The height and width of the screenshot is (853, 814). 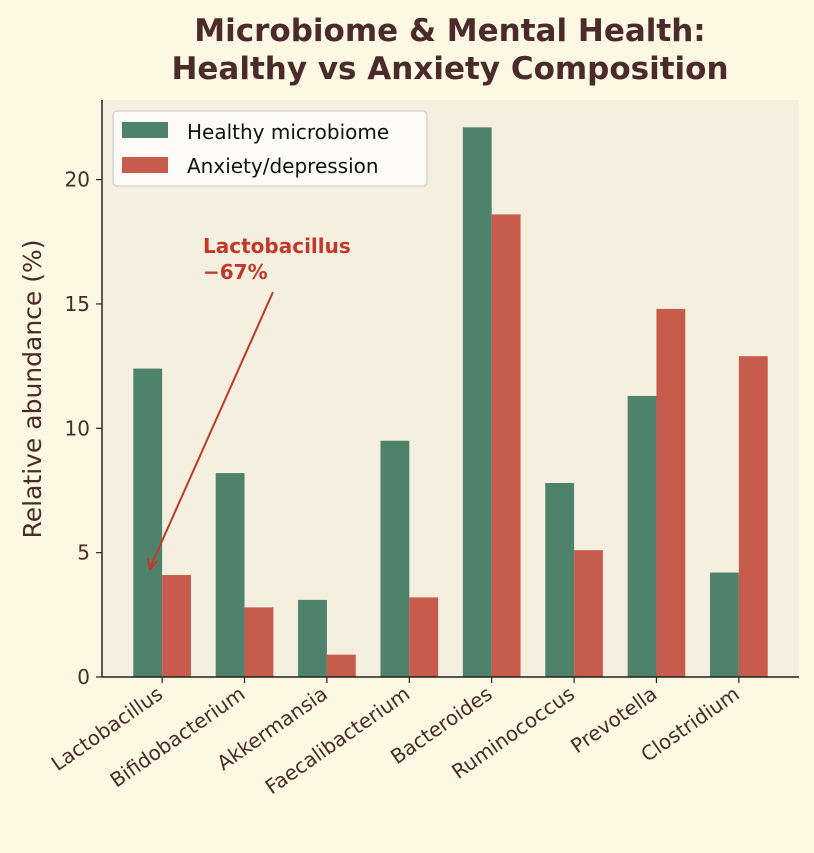 I want to click on bar-anxiety-clostridium, so click(x=753, y=516).